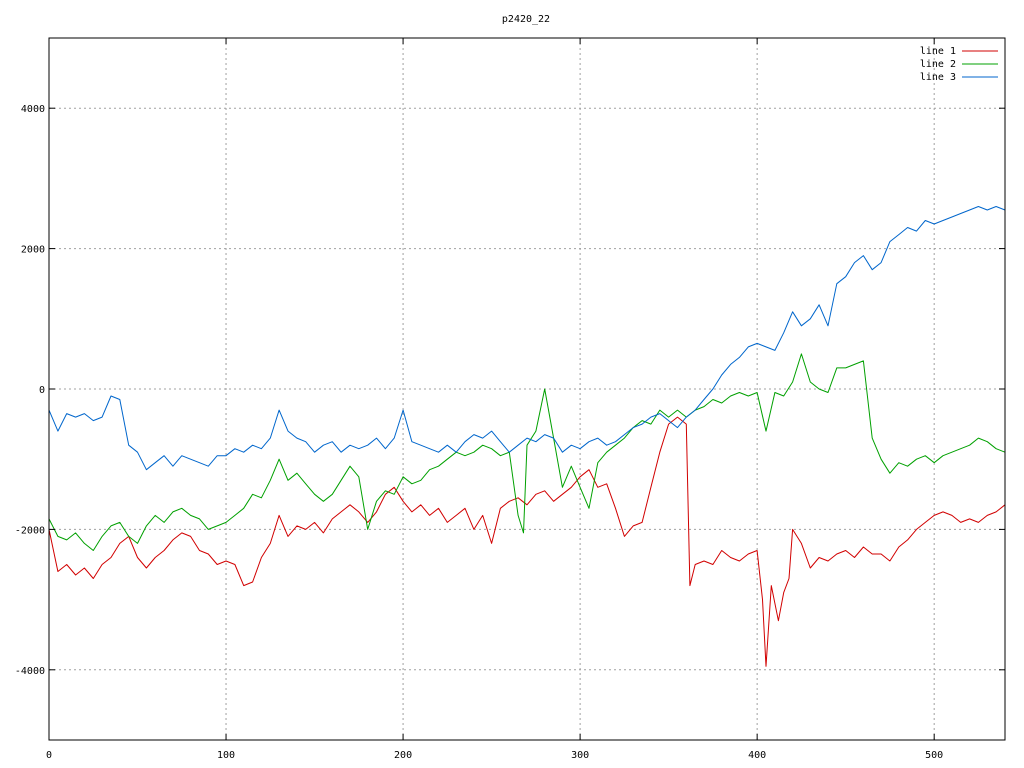 The width and height of the screenshot is (1024, 768). Describe the element at coordinates (30, 530) in the screenshot. I see `y-tick-label: -2000` at that location.